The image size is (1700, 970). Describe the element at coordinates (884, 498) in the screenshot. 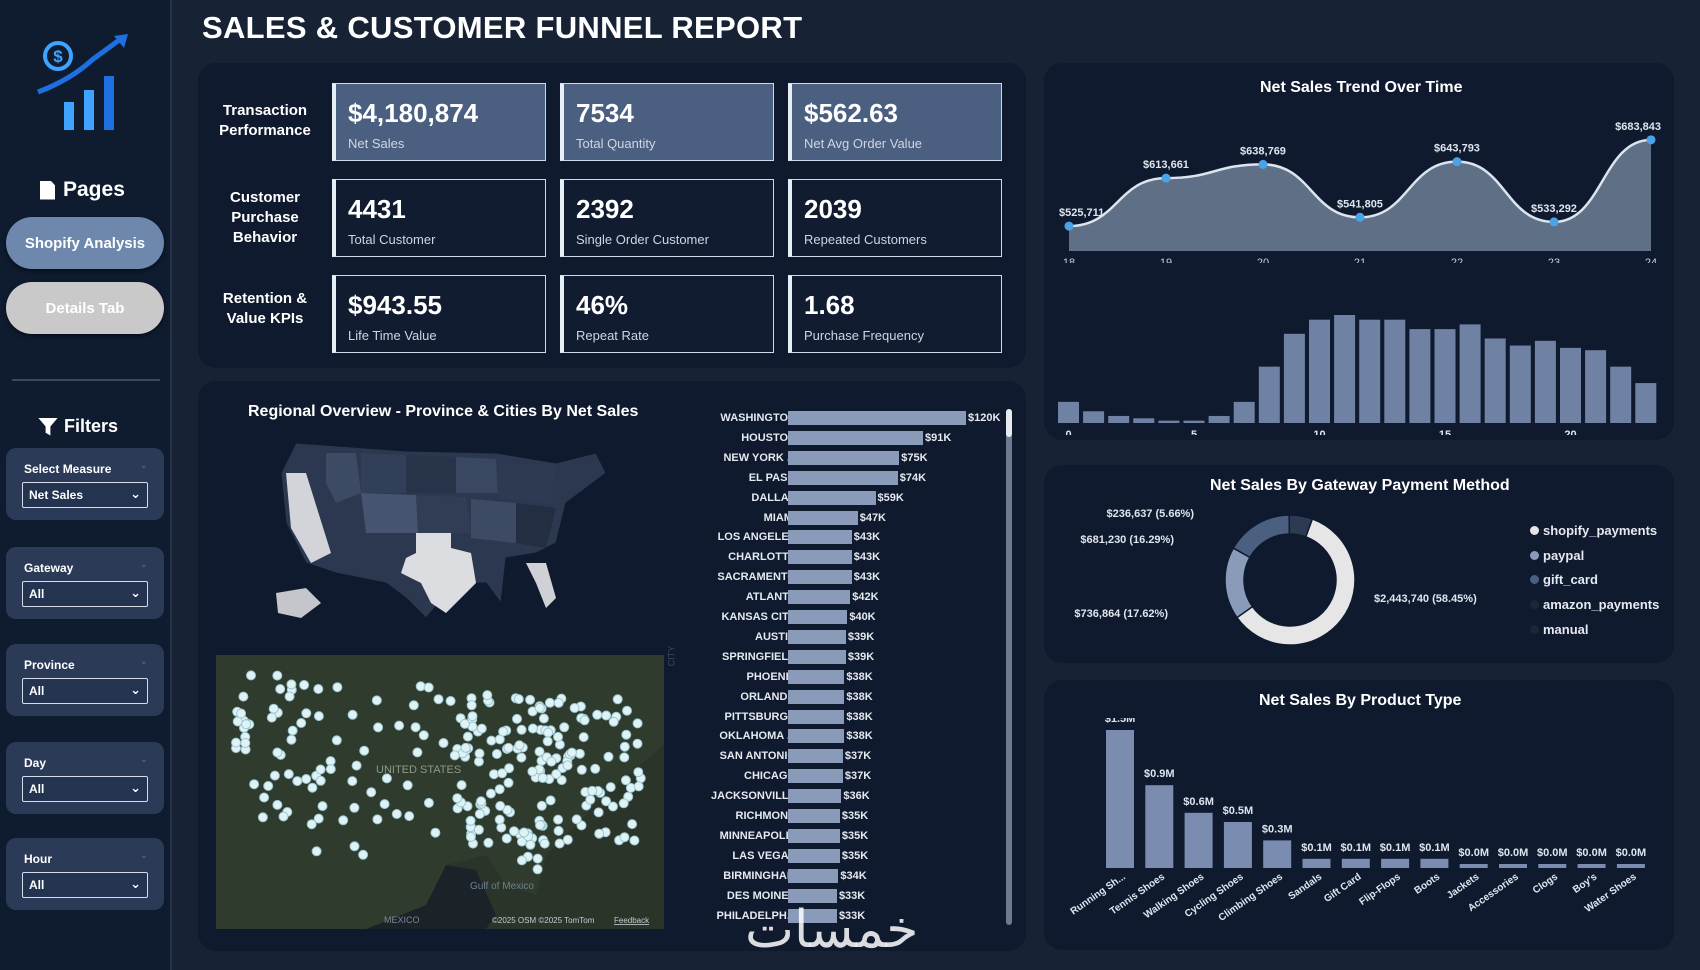

I see `city-row: DALLAS $59K` at that location.